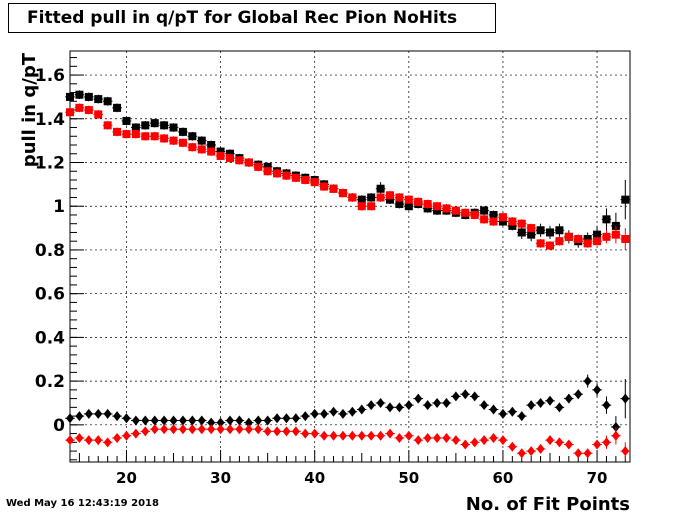 This screenshot has width=700, height=514. I want to click on x-tick-label: 70, so click(597, 478).